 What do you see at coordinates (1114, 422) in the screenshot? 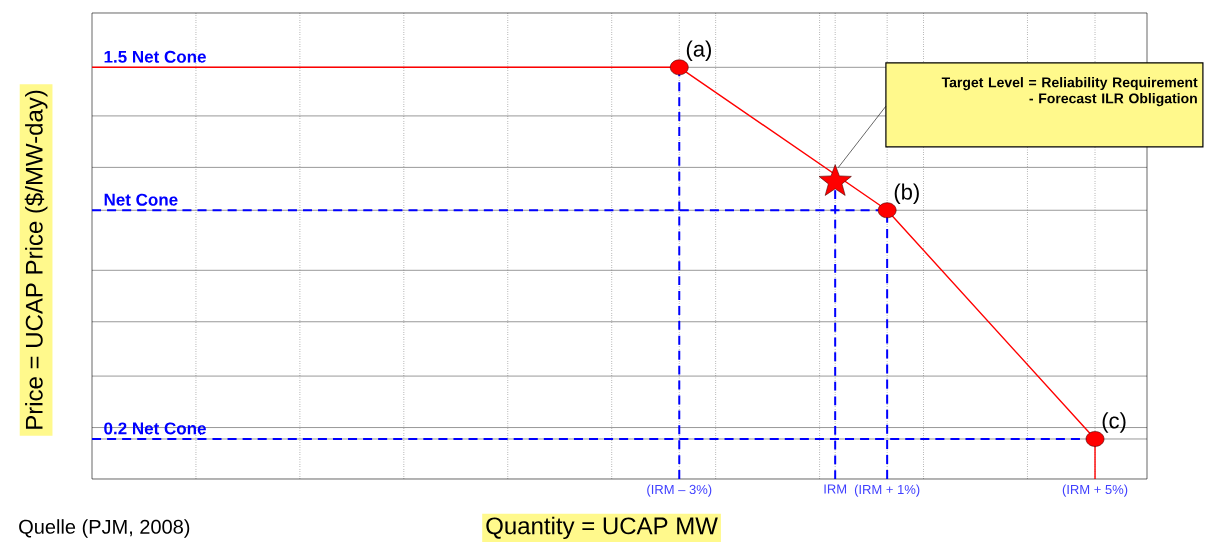
I see `annotation: (c)` at bounding box center [1114, 422].